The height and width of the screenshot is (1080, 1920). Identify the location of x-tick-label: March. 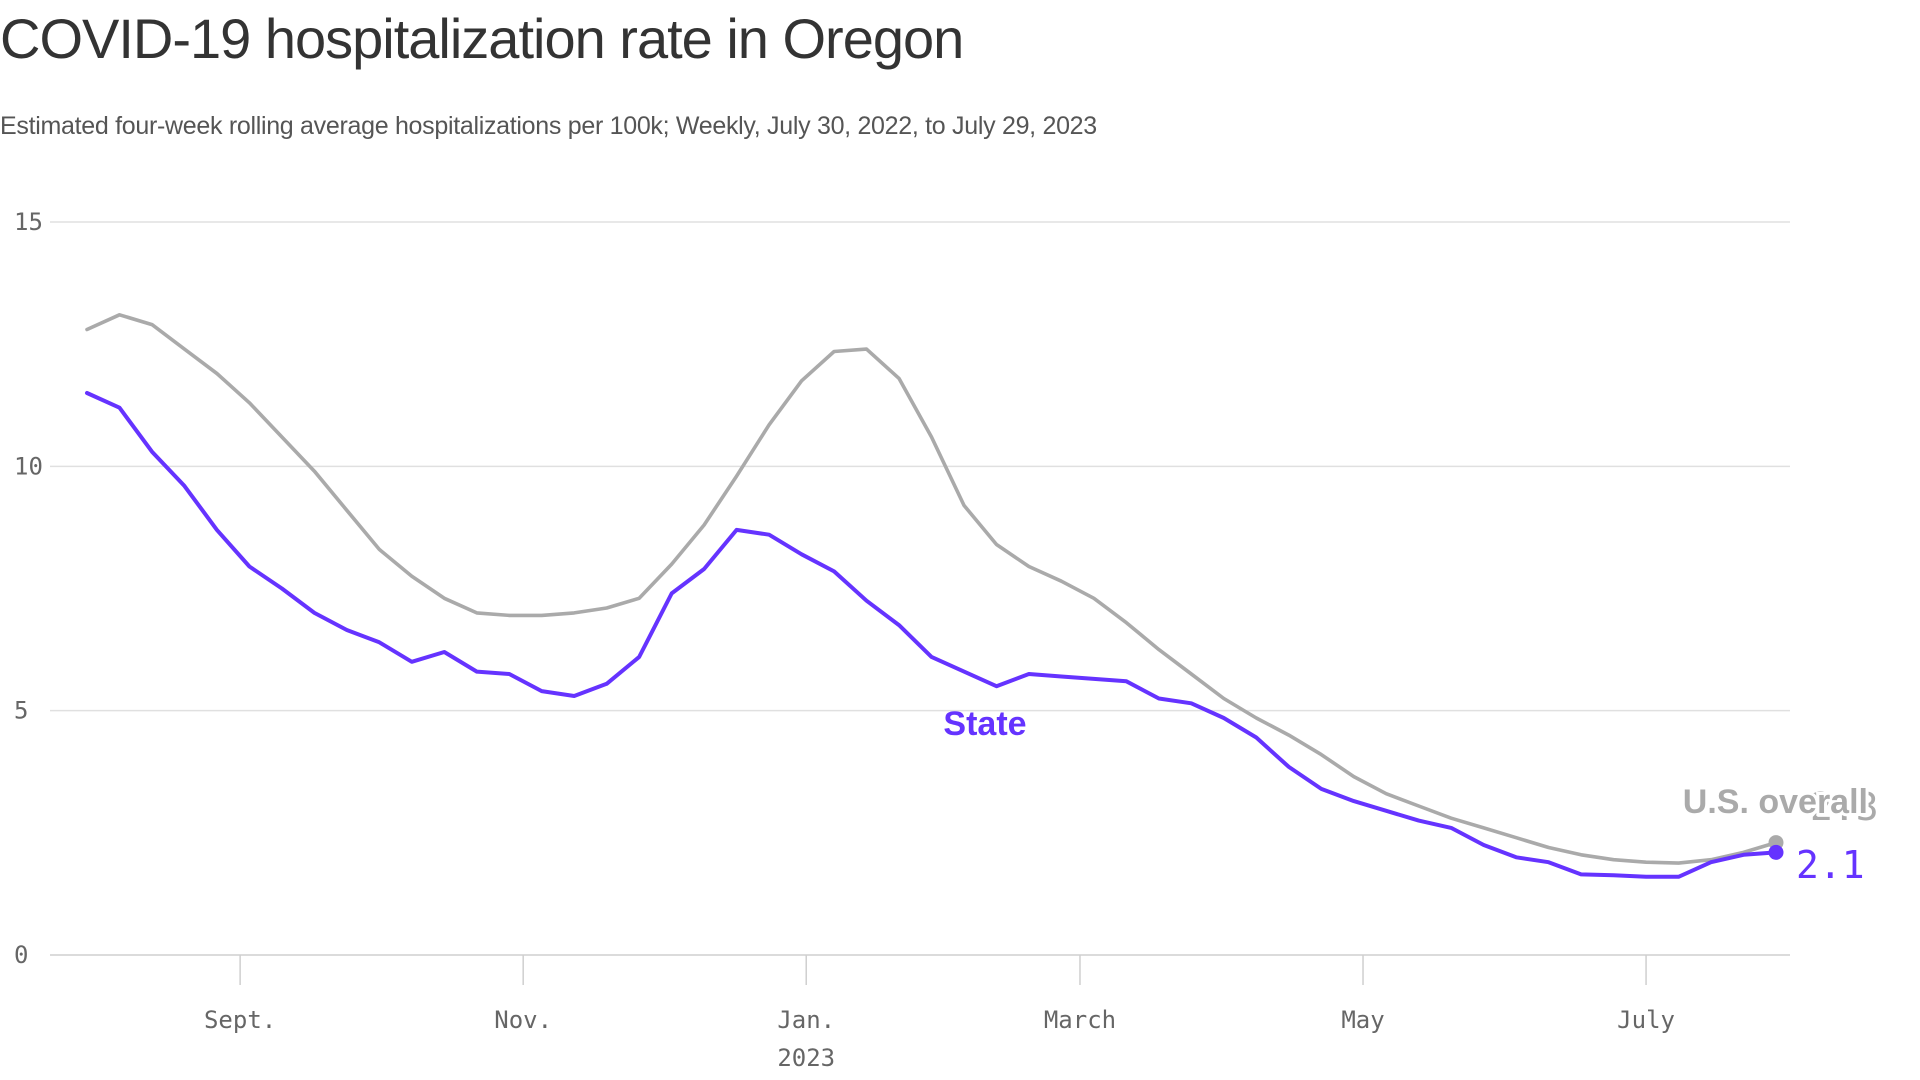
(1080, 1020).